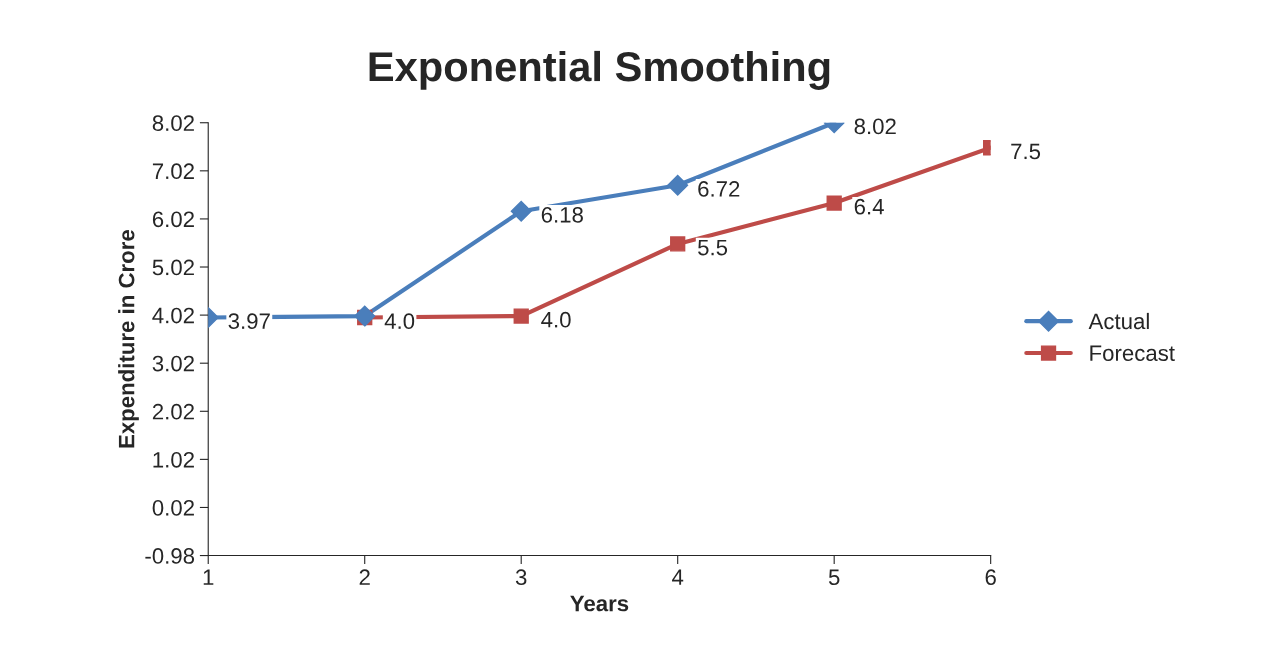  What do you see at coordinates (678, 577) in the screenshot?
I see `x-tick-label: 4` at bounding box center [678, 577].